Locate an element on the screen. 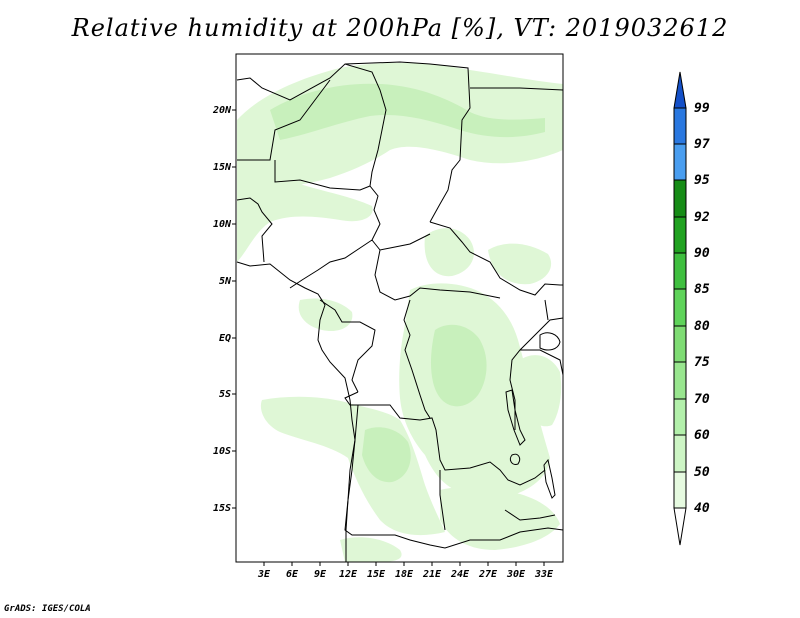 The width and height of the screenshot is (800, 618). coastline is located at coordinates (296, 411).